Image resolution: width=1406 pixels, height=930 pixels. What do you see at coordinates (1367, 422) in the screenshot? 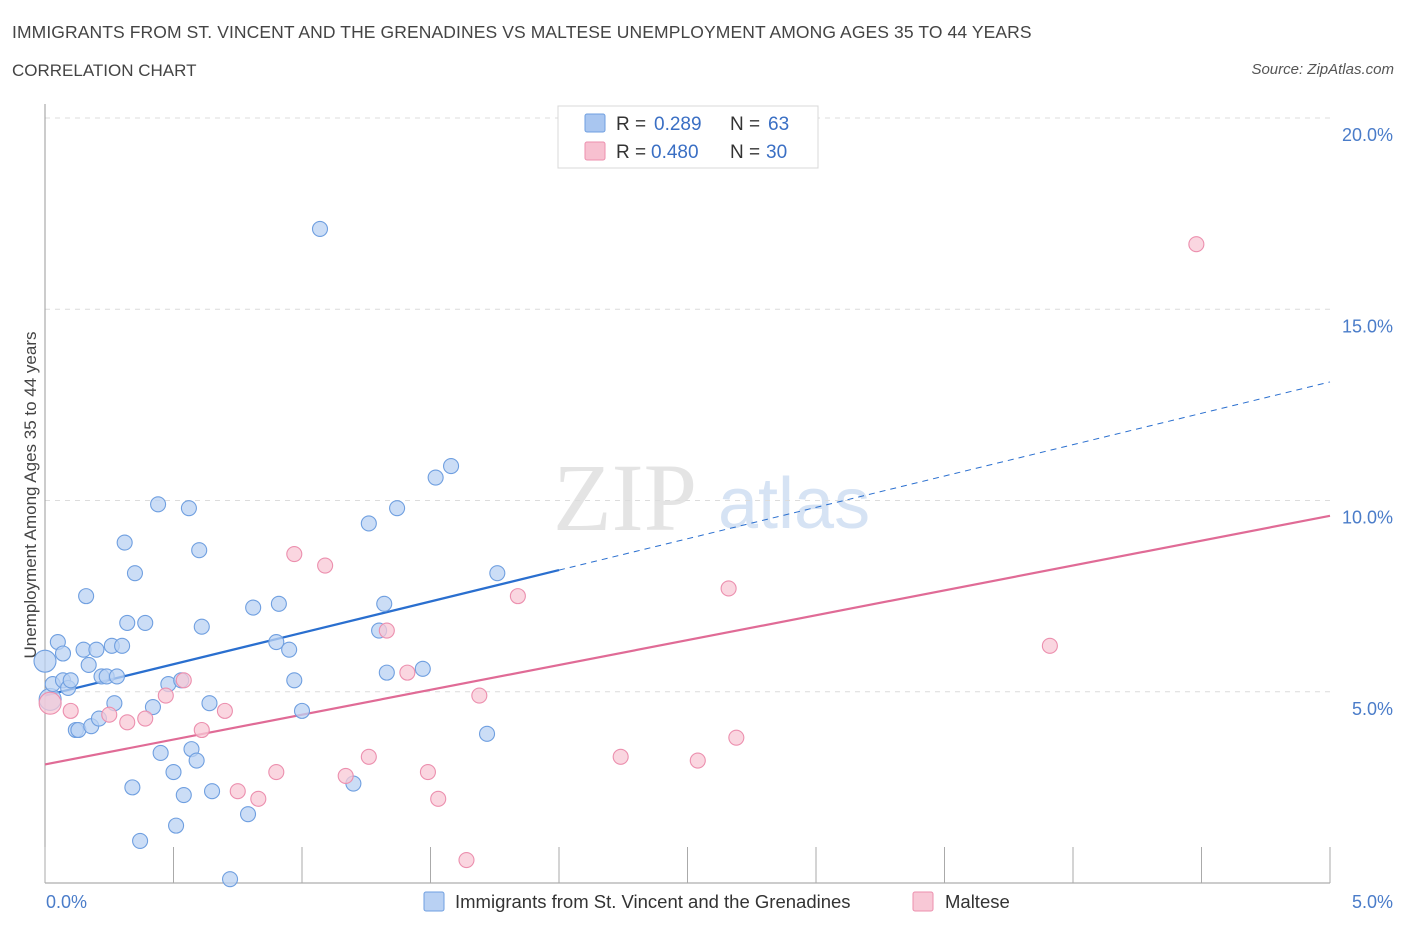
I see `y-tick-labels: 5.0% 10.0% 15.0% 20.0%` at bounding box center [1367, 422].